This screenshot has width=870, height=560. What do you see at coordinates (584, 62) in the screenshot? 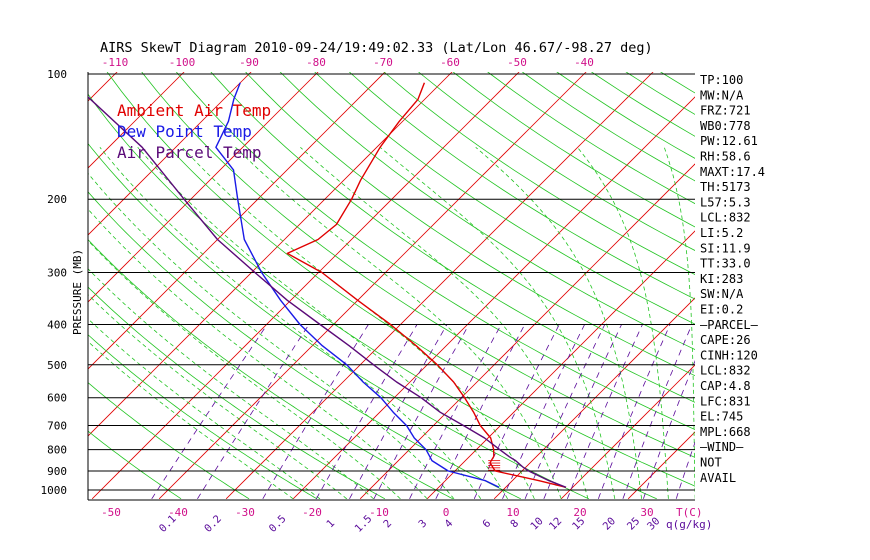
I see `top-temperature-tick-label: -40` at bounding box center [584, 62].